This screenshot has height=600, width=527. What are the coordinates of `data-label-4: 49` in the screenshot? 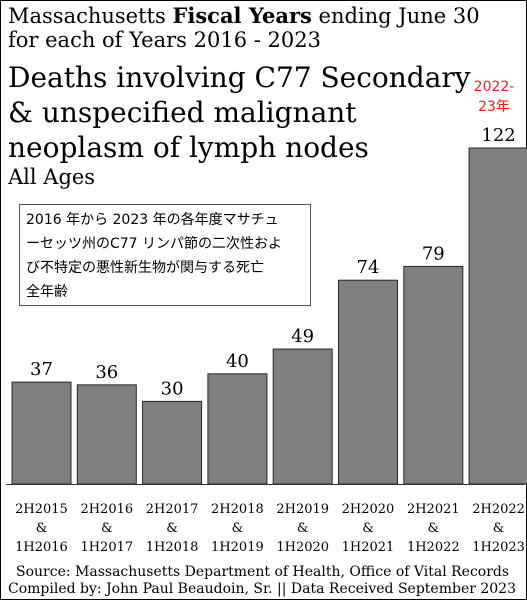 It's located at (302, 336).